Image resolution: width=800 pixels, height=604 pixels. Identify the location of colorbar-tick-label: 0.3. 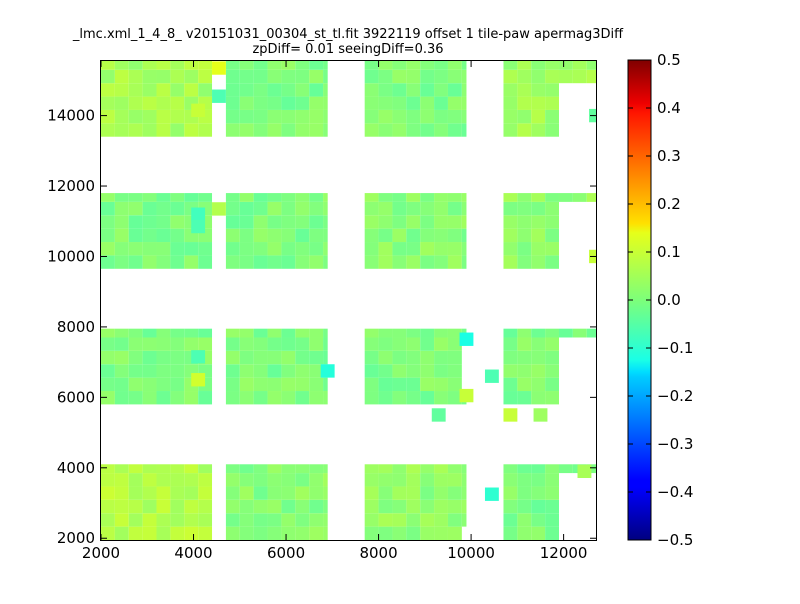
(669, 156).